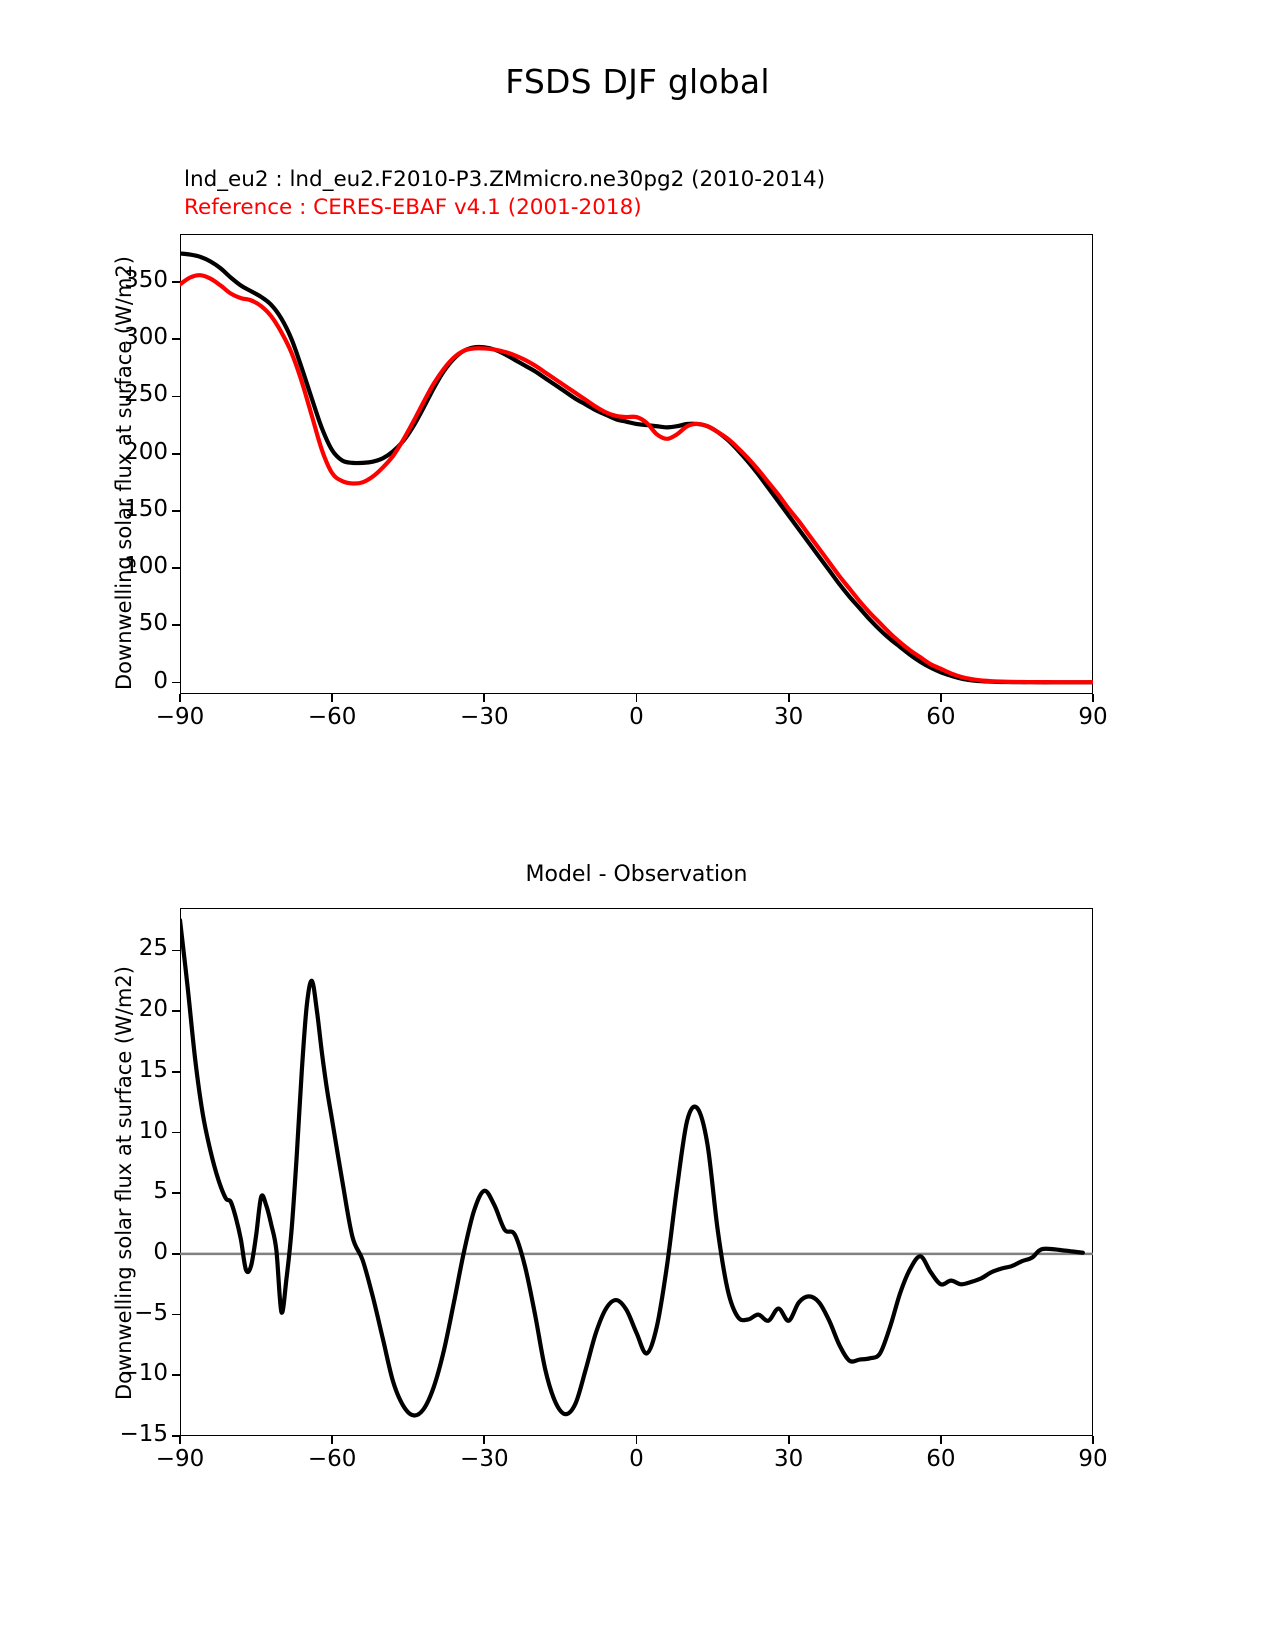  I want to click on ytick-label: 15, so click(153, 1069).